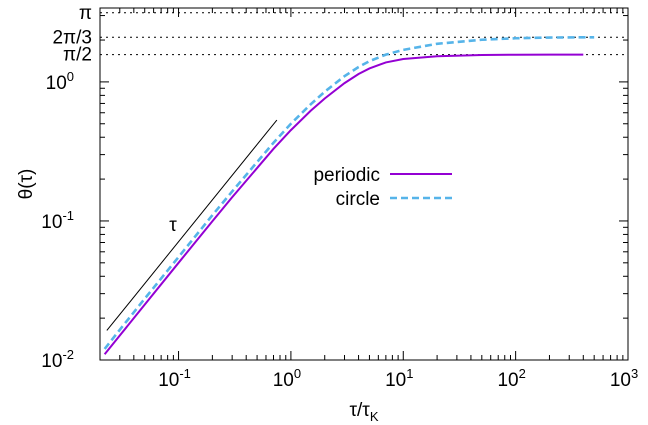 The image size is (648, 425). Describe the element at coordinates (399, 378) in the screenshot. I see `x-tick-label-2: 10¹` at that location.